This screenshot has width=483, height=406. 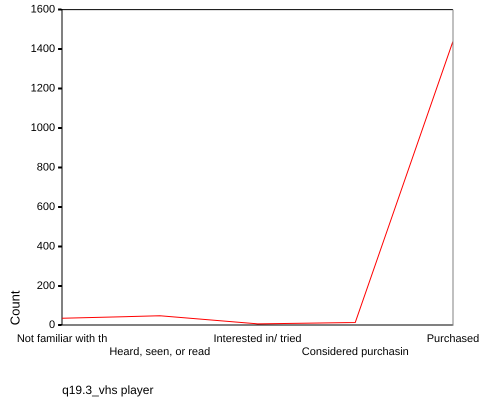 I want to click on y-tick-label: 1400, so click(x=43, y=49).